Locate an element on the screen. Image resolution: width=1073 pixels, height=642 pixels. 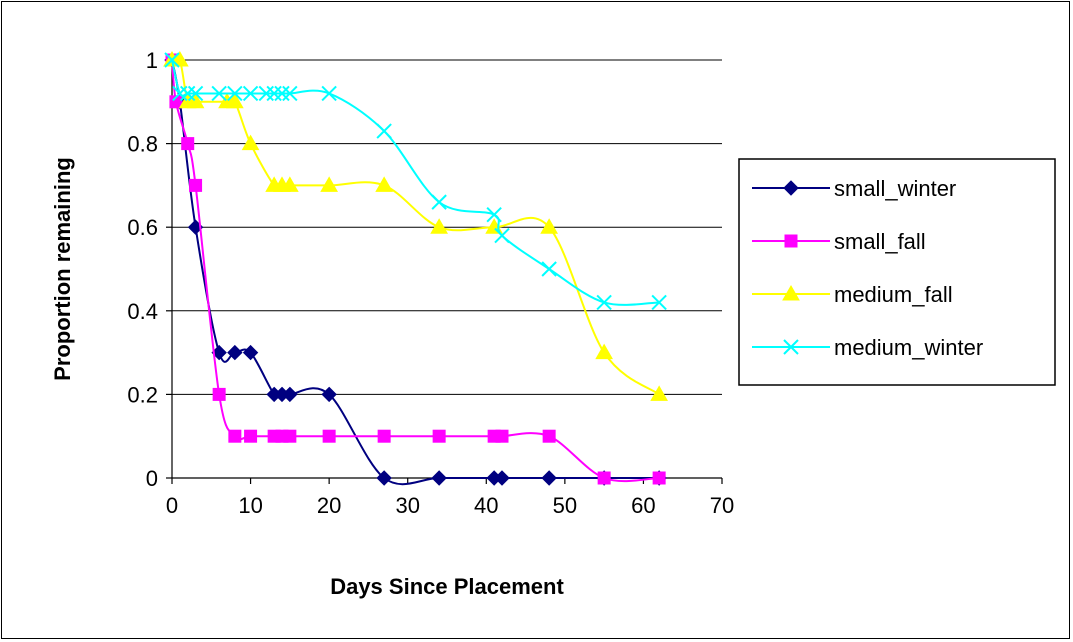
x-tick-label: 50 is located at coordinates (565, 505).